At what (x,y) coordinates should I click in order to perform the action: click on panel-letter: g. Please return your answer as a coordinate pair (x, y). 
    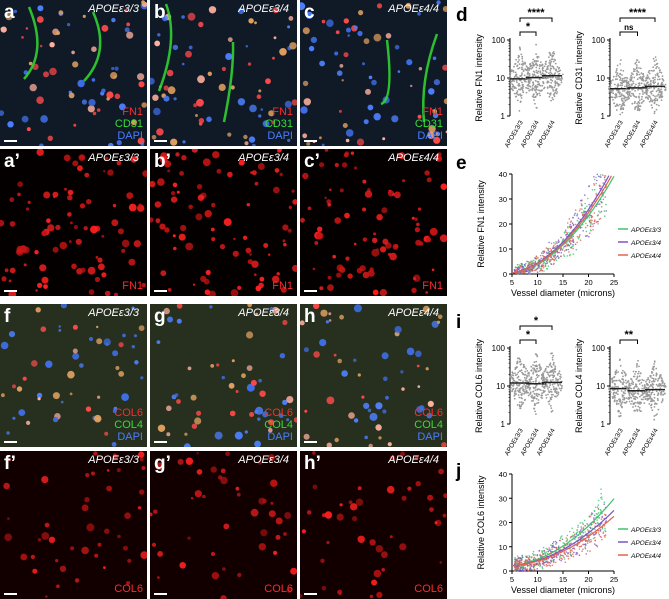
    Looking at the image, I should click on (160, 316).